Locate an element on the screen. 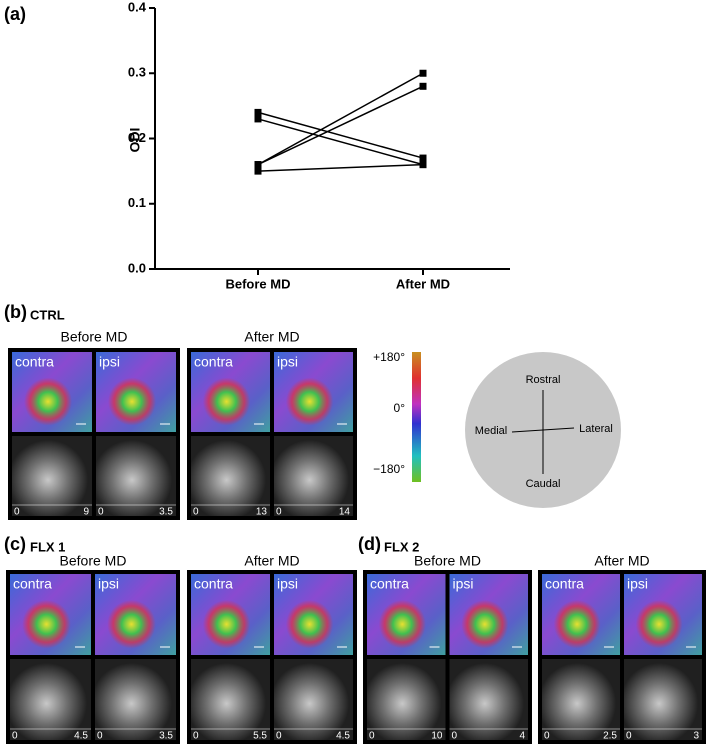 The height and width of the screenshot is (744, 709). scale-max: 5.5 is located at coordinates (260, 736).